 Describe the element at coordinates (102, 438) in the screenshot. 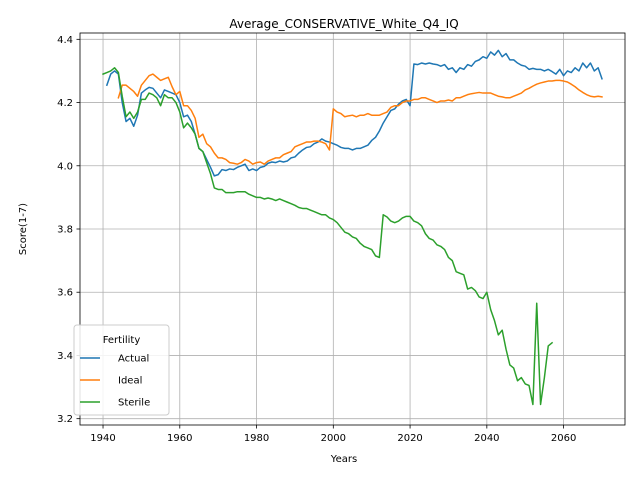

I see `x-tick-label: 1940` at that location.